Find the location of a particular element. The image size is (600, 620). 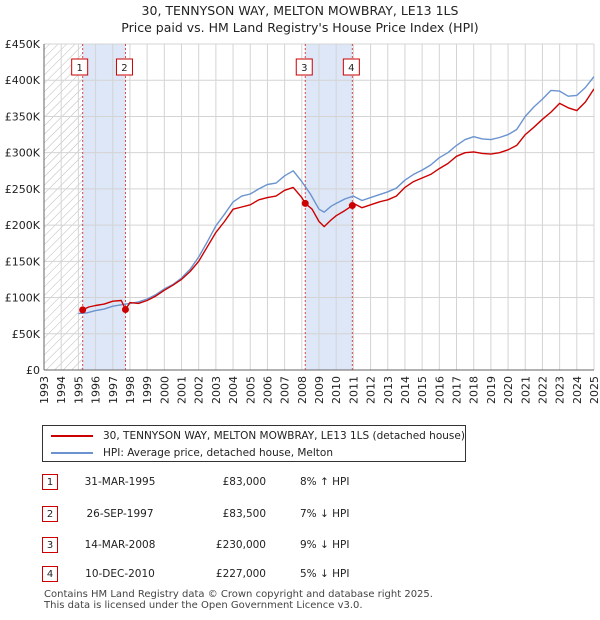

x-tick-label: 2006 is located at coordinates (267, 390).